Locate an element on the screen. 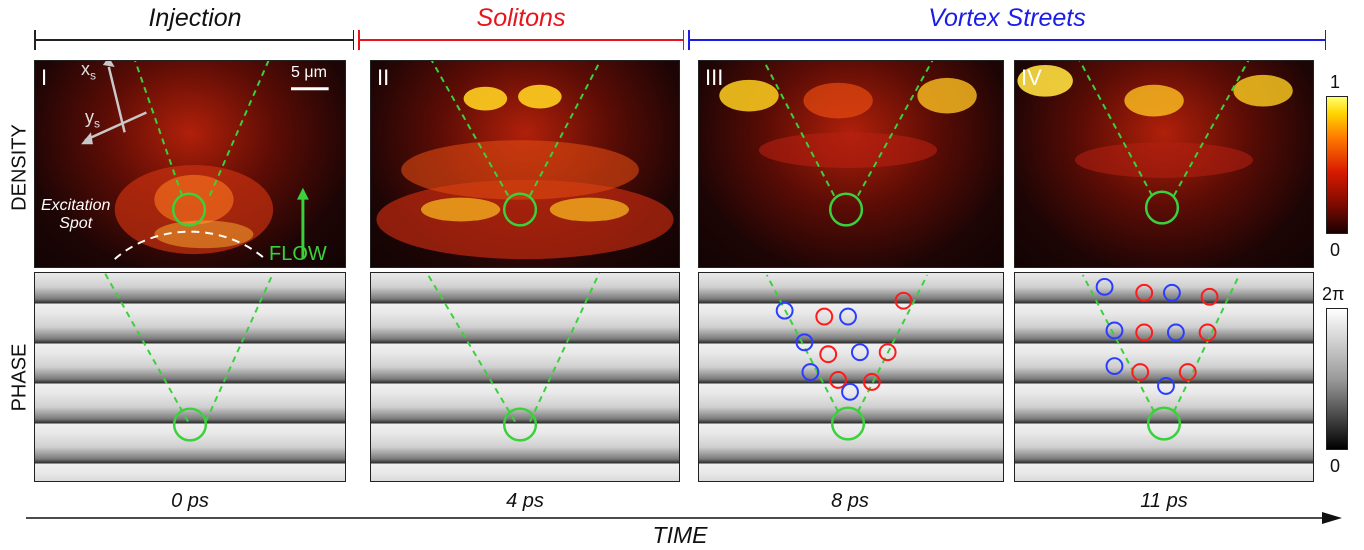 The height and width of the screenshot is (550, 1364). time-axis-arrow is located at coordinates (684, 518).